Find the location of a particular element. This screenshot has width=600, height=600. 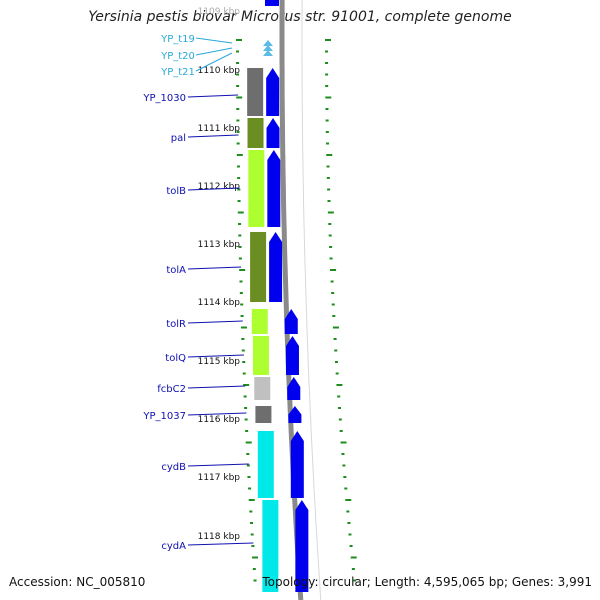

gene-label: cydA is located at coordinates (173, 546).